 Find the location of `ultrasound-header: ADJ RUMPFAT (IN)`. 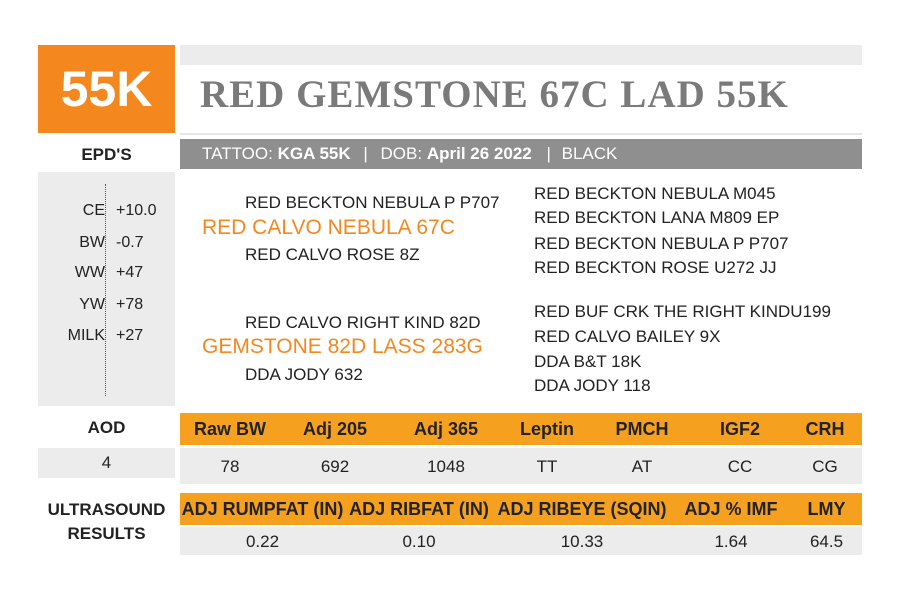

ultrasound-header: ADJ RUMPFAT (IN) is located at coordinates (262, 509).